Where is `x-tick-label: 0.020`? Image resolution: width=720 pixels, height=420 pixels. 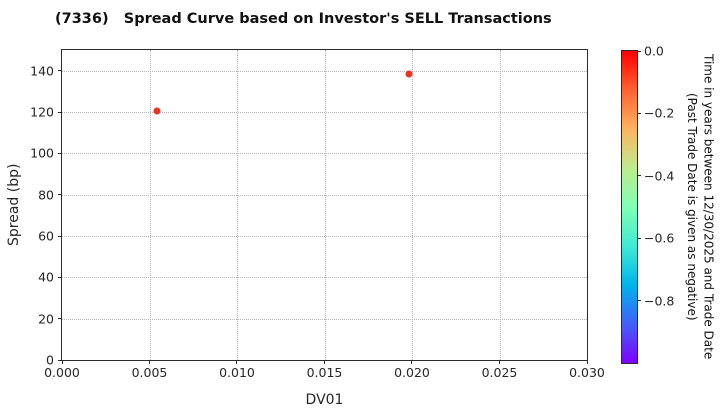 x-tick-label: 0.020 is located at coordinates (412, 372).